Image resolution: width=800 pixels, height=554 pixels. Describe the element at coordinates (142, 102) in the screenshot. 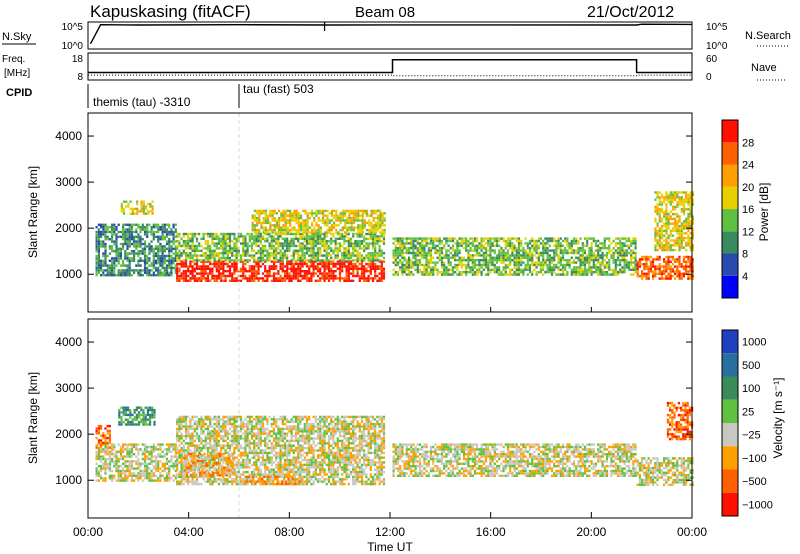

I see `cpid-segment-1: themis (tau) -3310` at that location.